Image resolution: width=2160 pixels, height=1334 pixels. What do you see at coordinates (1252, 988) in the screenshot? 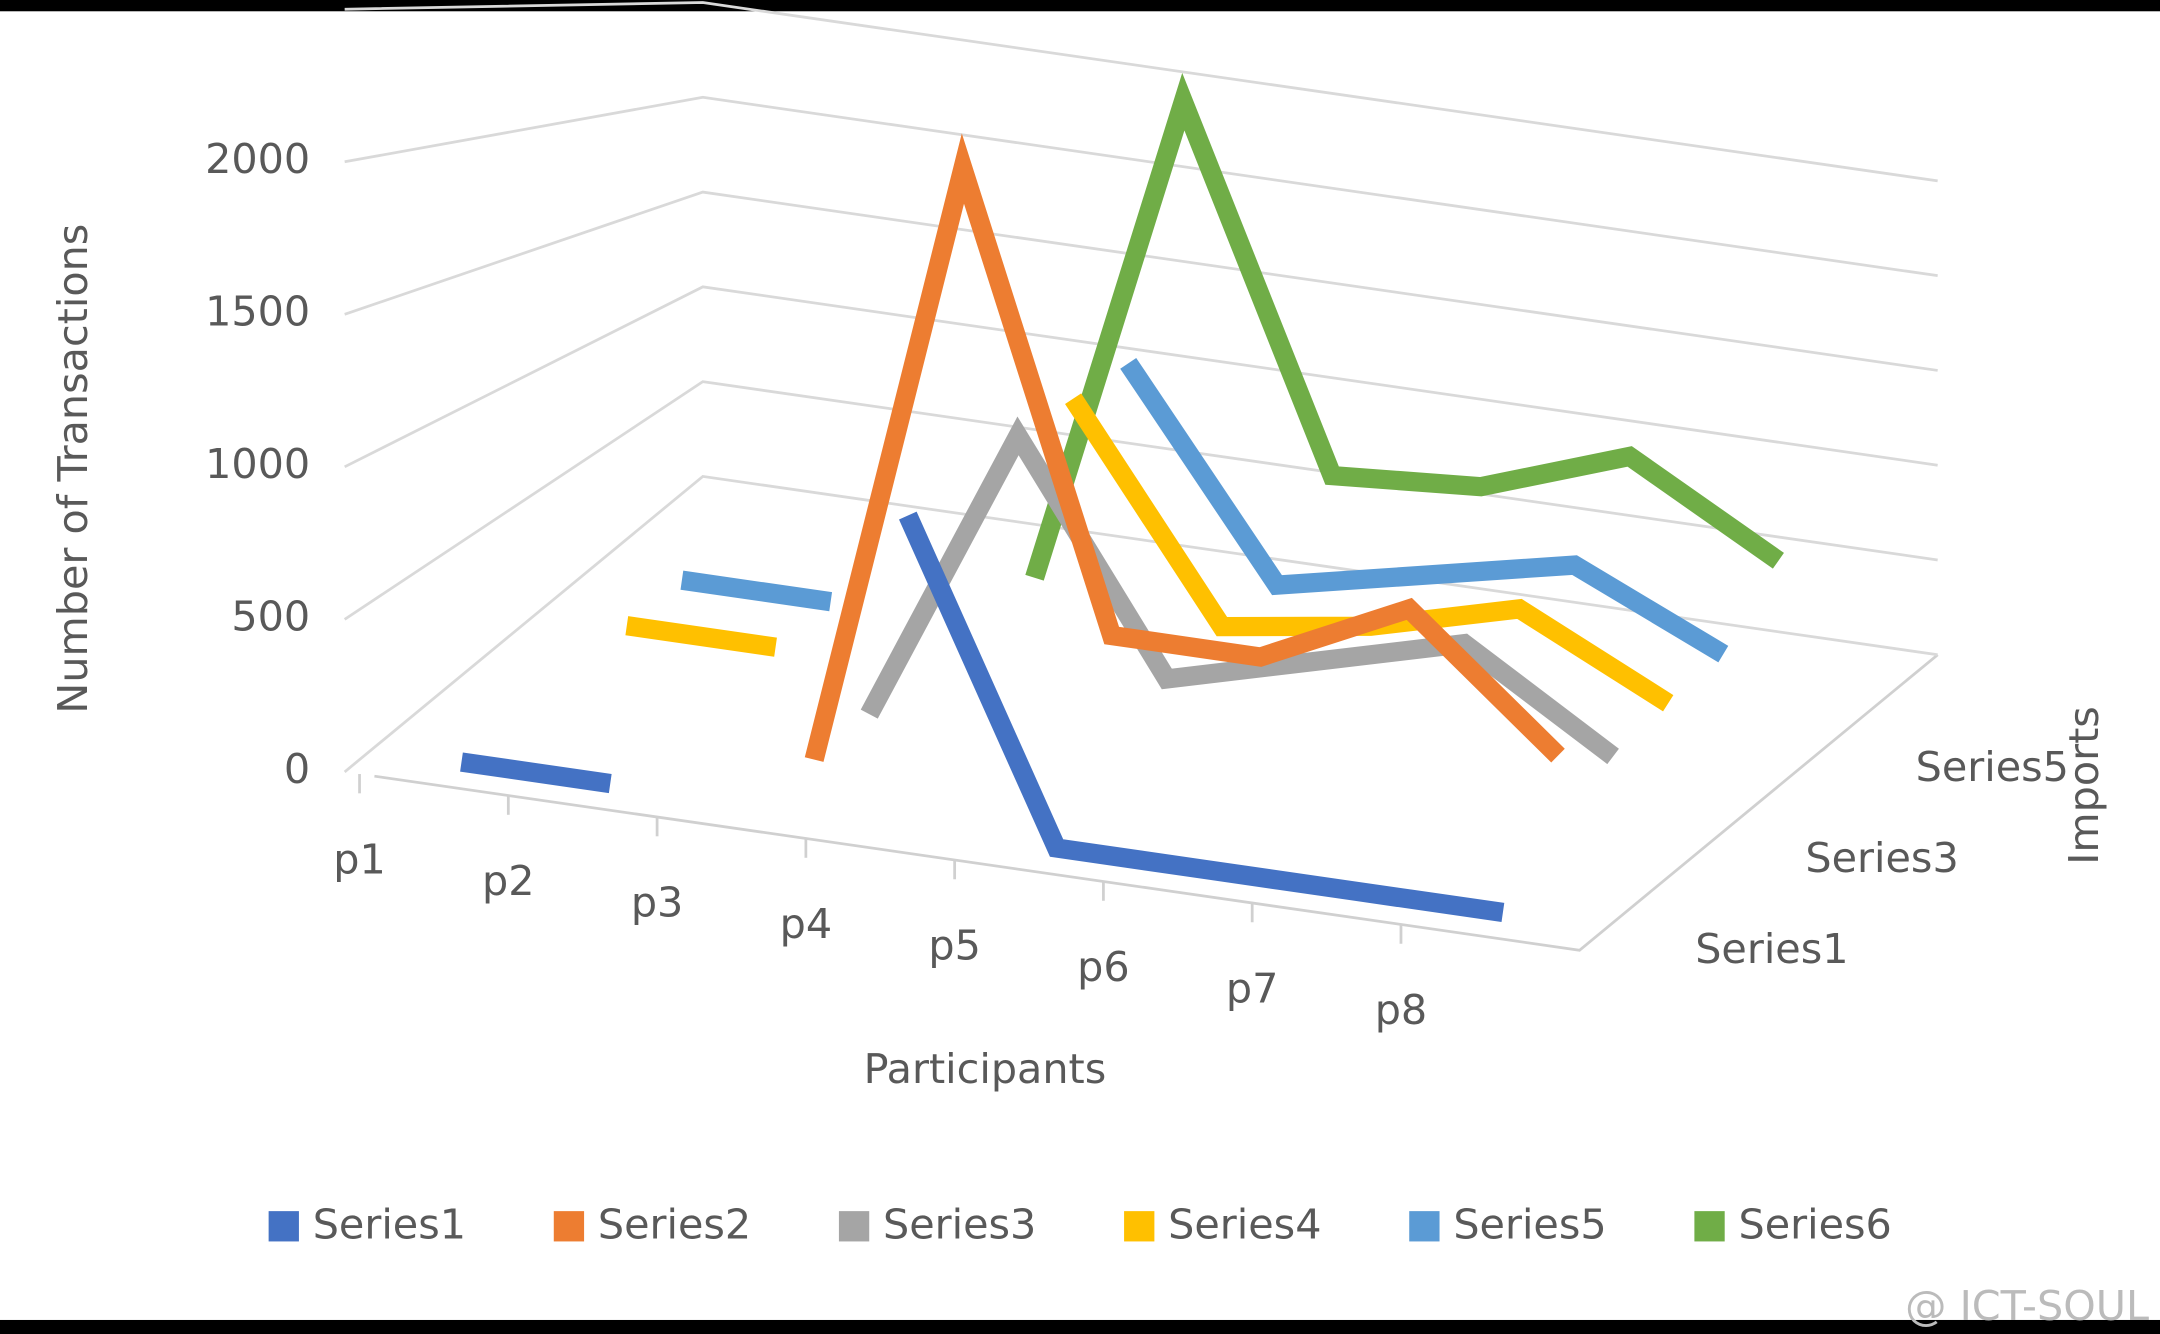
I see `x-tick-label: p7` at bounding box center [1252, 988].